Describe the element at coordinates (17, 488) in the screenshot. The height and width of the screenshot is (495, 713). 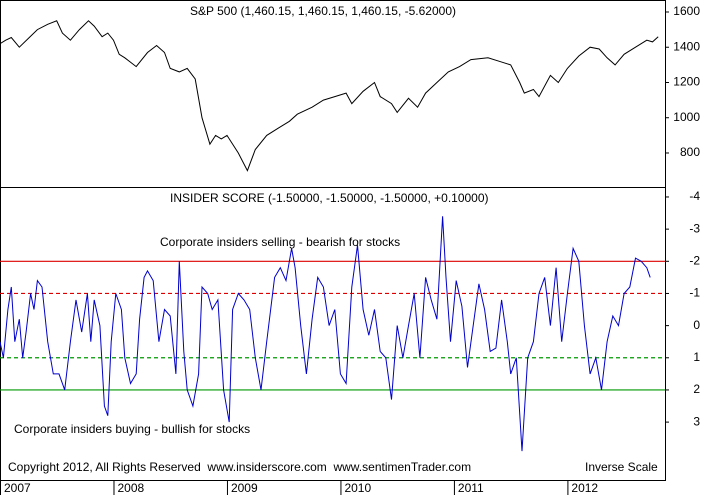
I see `x-tick-label: 2007` at that location.